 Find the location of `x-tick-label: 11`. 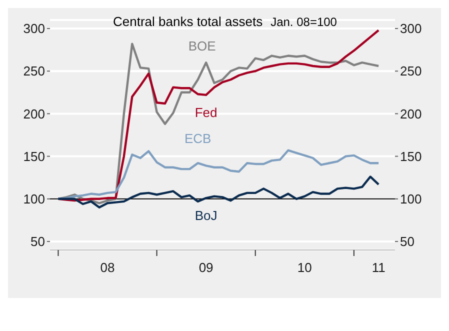

x-tick-label: 11 is located at coordinates (379, 267).